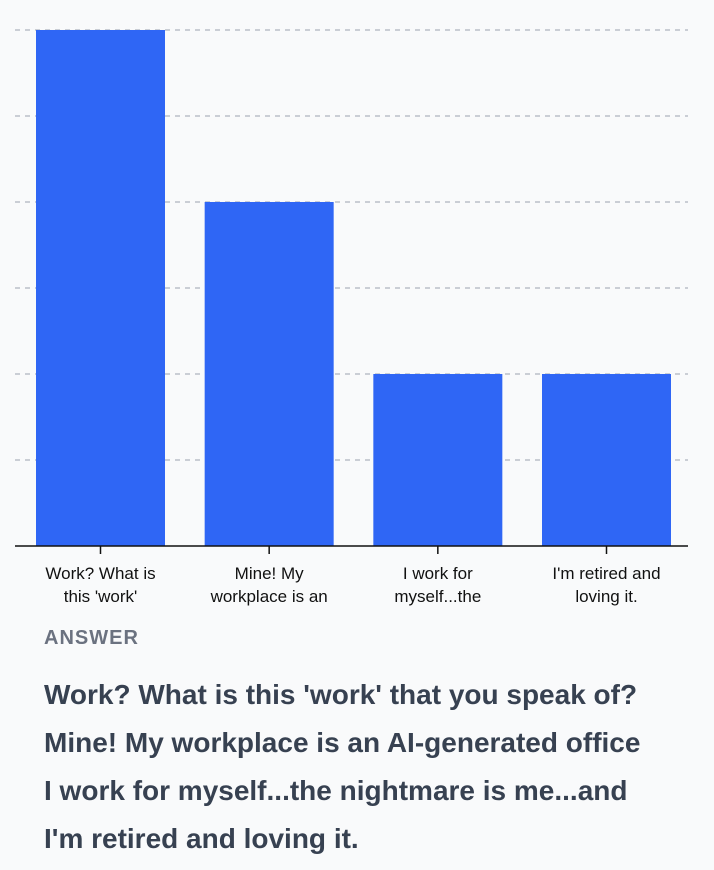 The height and width of the screenshot is (870, 714). What do you see at coordinates (438, 573) in the screenshot?
I see `x-tick-label: I work for` at bounding box center [438, 573].